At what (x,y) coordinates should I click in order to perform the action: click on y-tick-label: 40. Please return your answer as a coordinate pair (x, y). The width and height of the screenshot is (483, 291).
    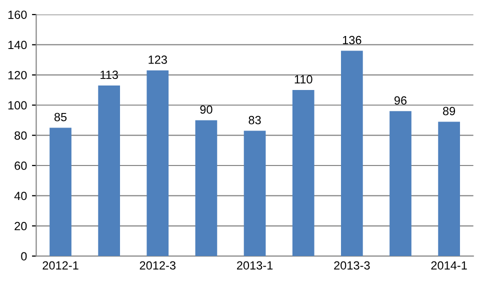
    Looking at the image, I should click on (20, 196).